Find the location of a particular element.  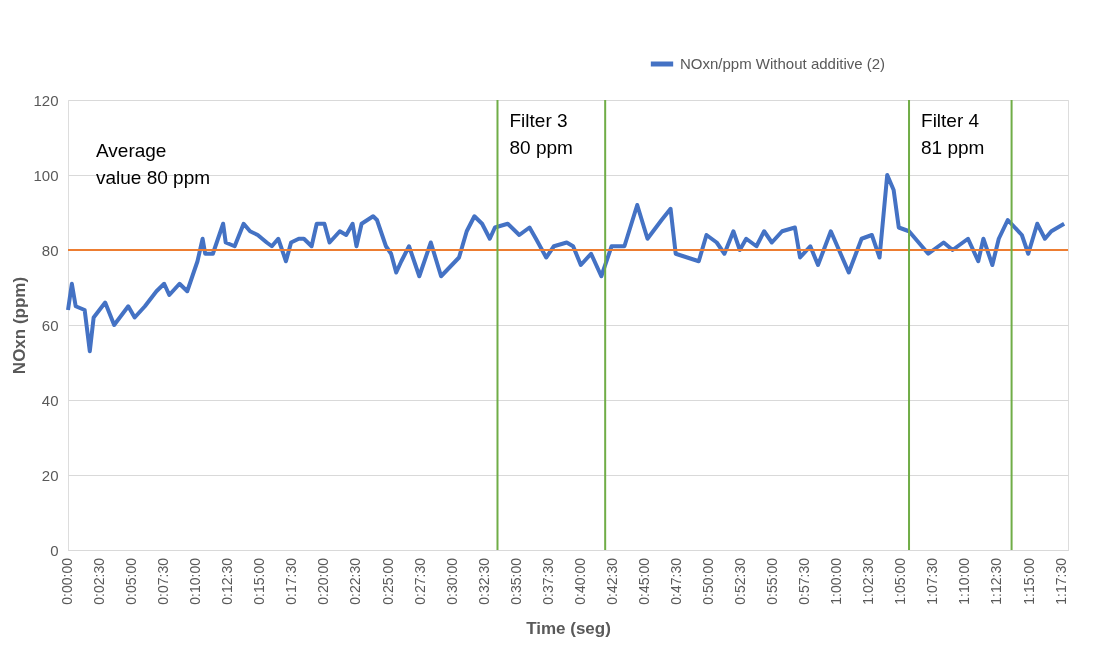

x-tick-label: 0:42:30 is located at coordinates (611, 581).